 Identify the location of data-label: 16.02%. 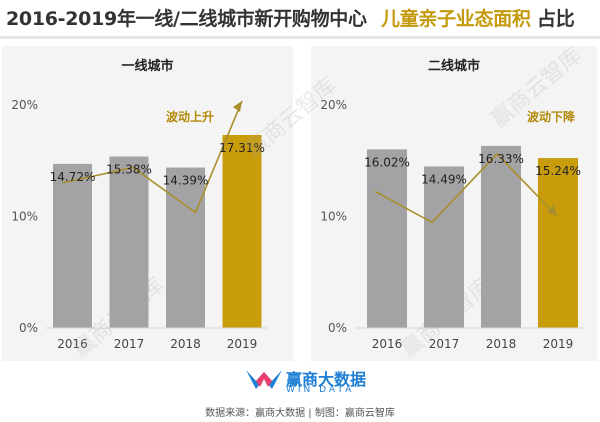
(387, 162).